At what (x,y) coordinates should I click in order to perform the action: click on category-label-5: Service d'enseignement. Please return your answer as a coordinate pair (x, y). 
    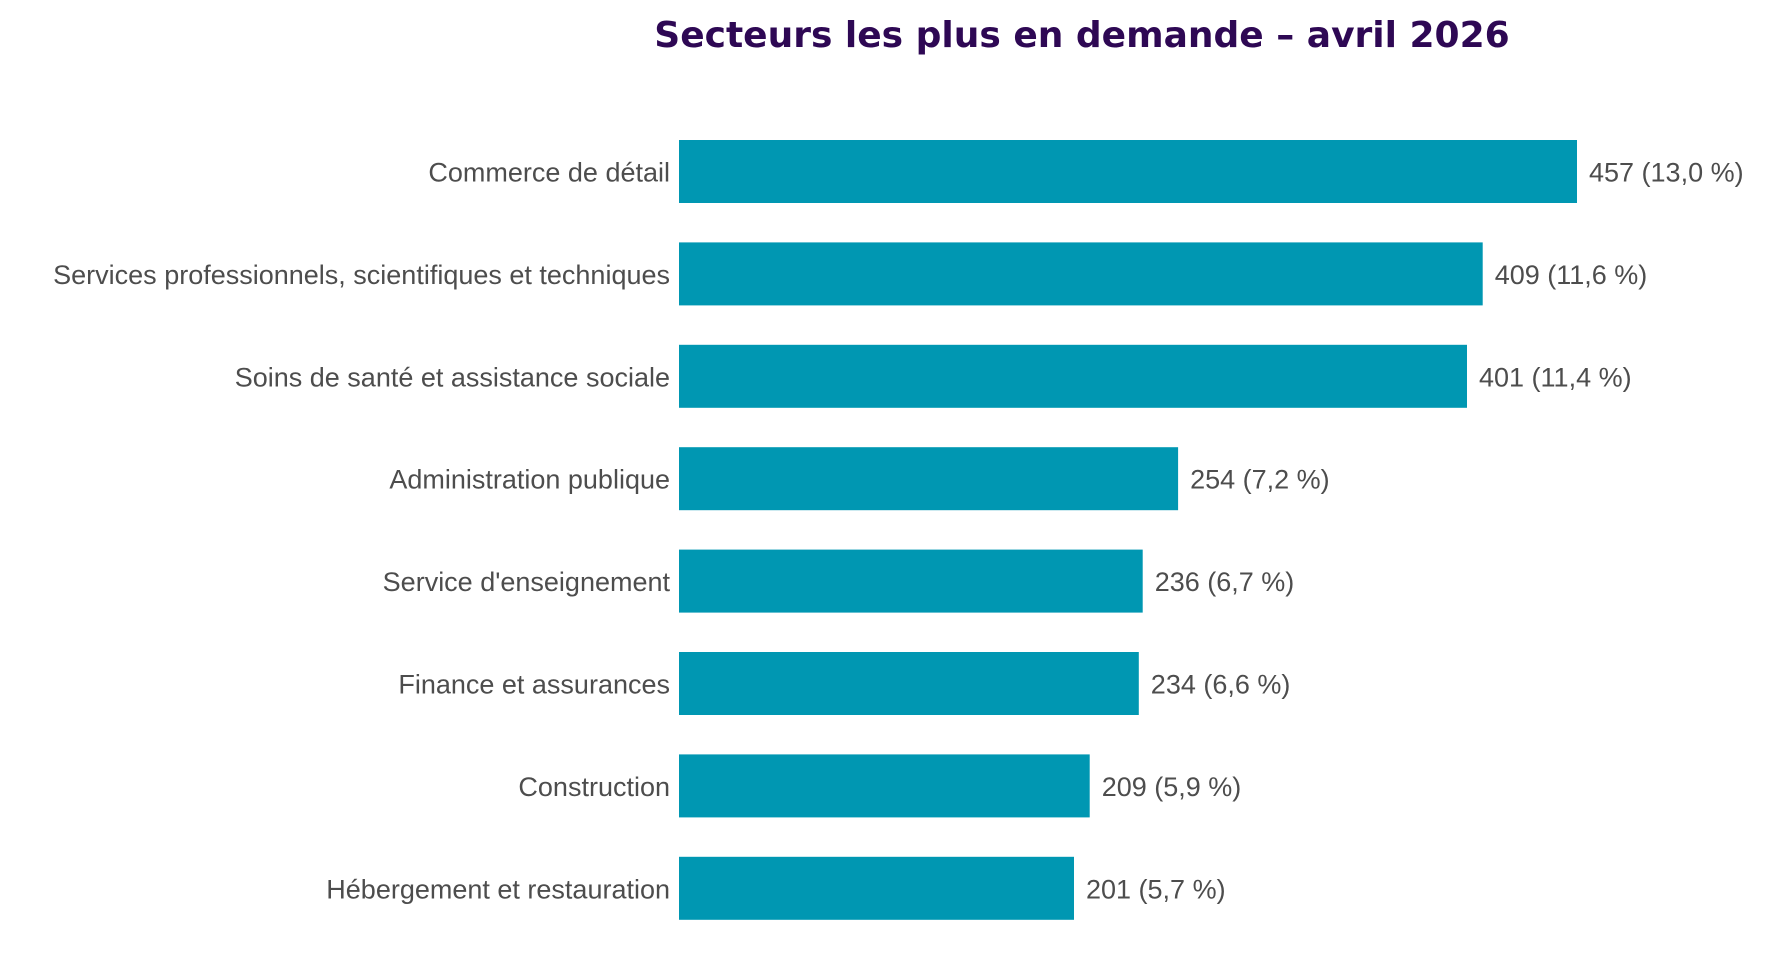
    Looking at the image, I should click on (527, 582).